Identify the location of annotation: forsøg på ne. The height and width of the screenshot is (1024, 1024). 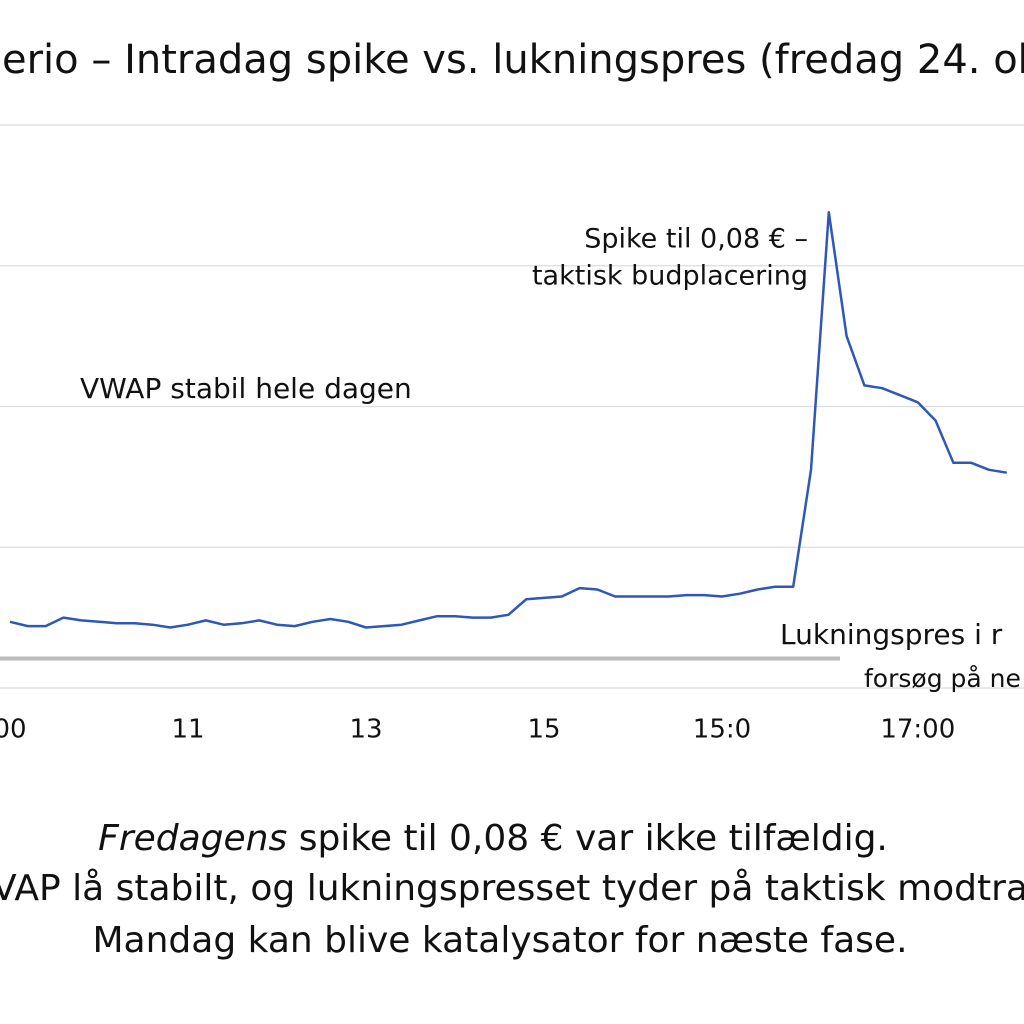
(942, 678).